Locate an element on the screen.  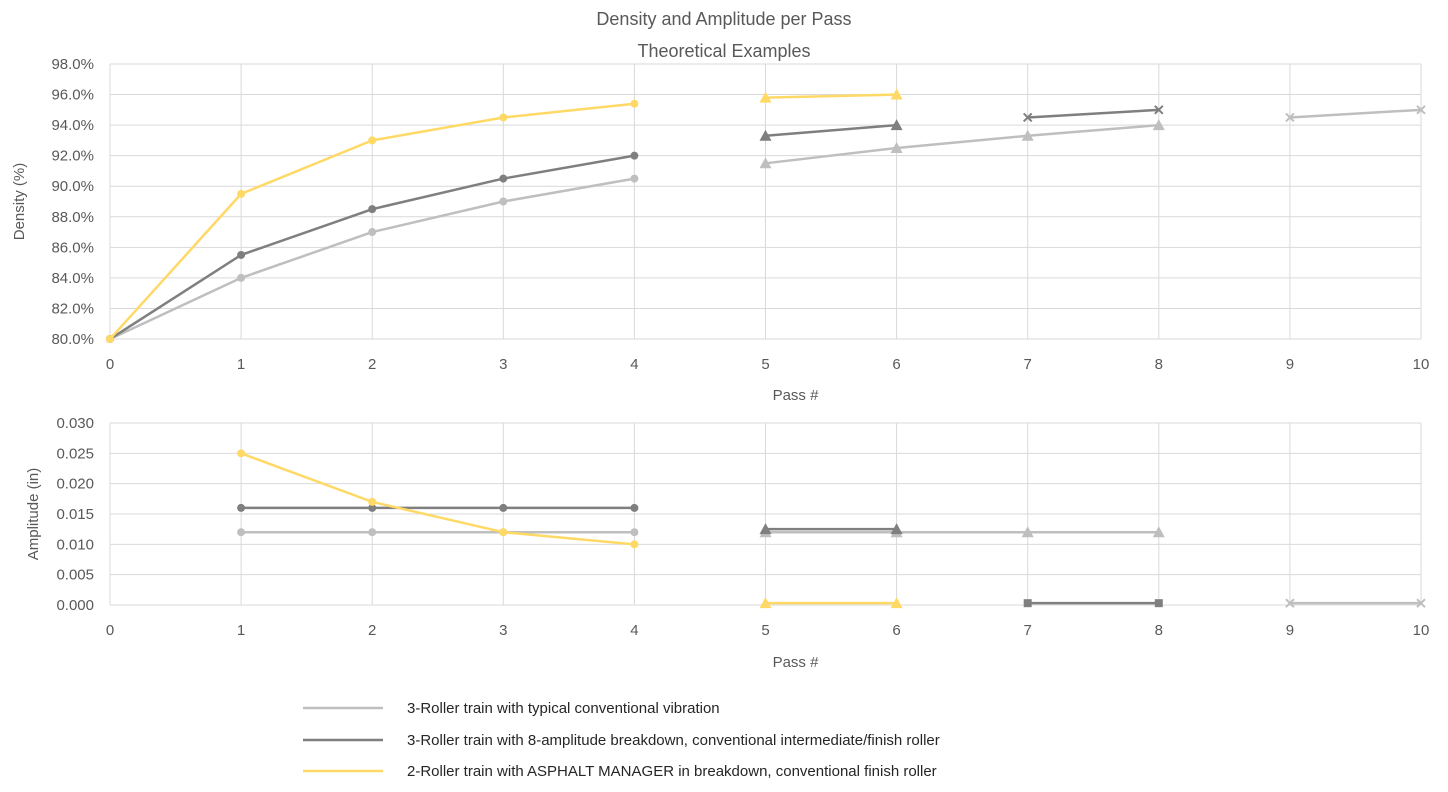
amplitude-y-tick-label: 0.015 is located at coordinates (75, 514).